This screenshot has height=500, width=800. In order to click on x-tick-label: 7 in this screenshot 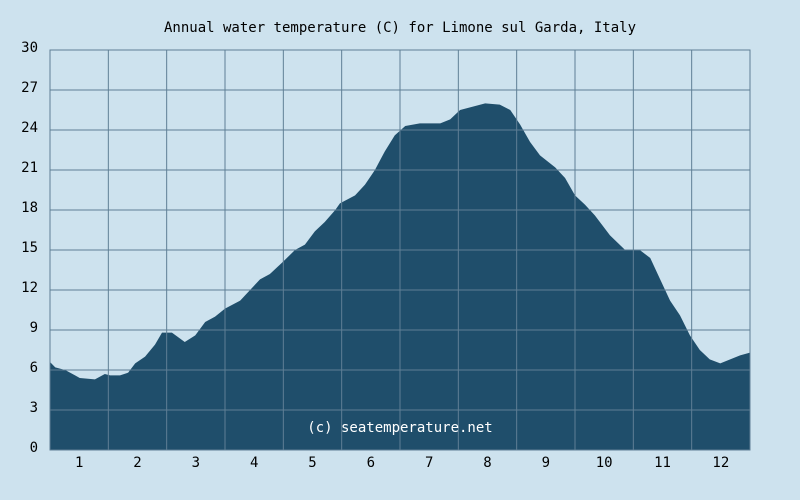, I will do `click(429, 463)`.